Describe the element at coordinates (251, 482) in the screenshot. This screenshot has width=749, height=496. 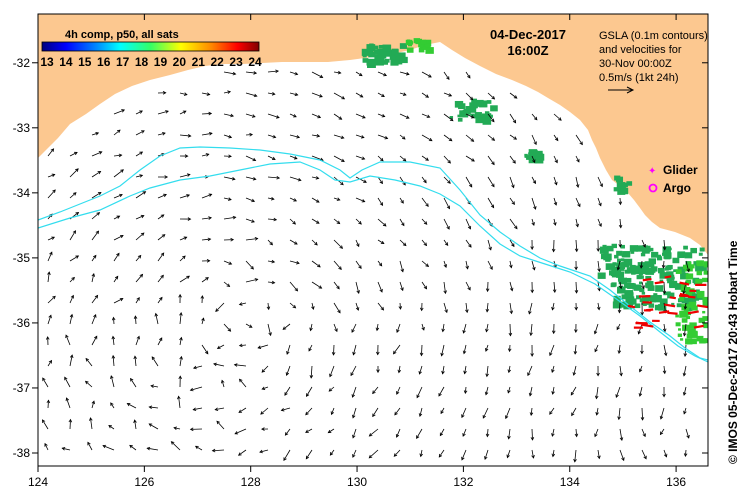
I see `lon-tick-label: 128` at that location.